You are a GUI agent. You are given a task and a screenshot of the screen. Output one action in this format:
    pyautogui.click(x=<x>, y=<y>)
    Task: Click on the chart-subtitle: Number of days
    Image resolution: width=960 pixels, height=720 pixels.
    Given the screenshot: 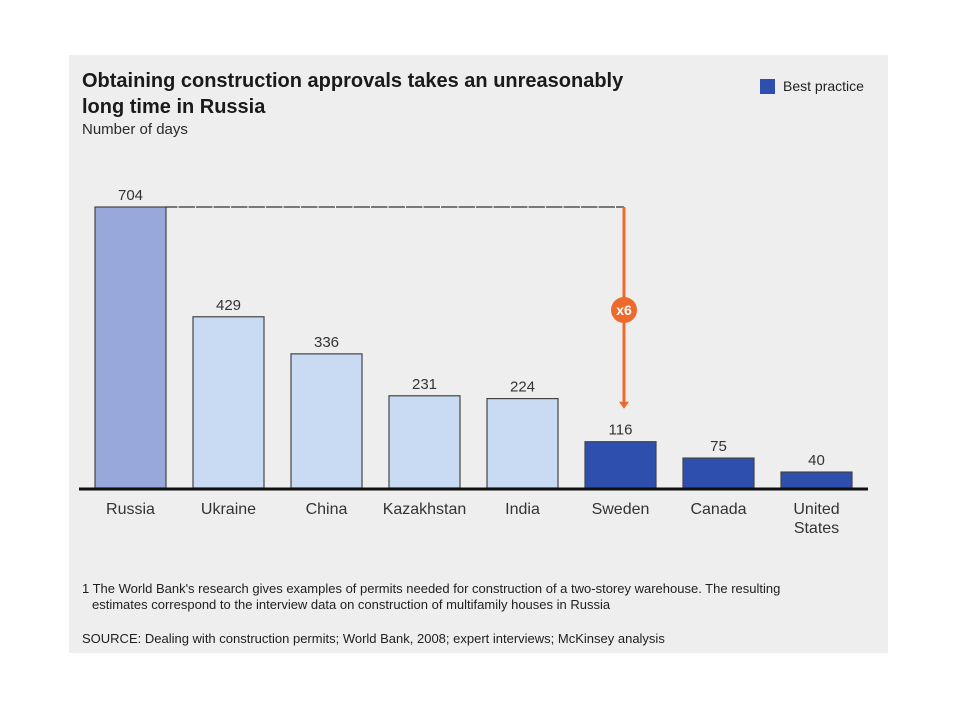 What is the action you would take?
    pyautogui.click(x=135, y=129)
    